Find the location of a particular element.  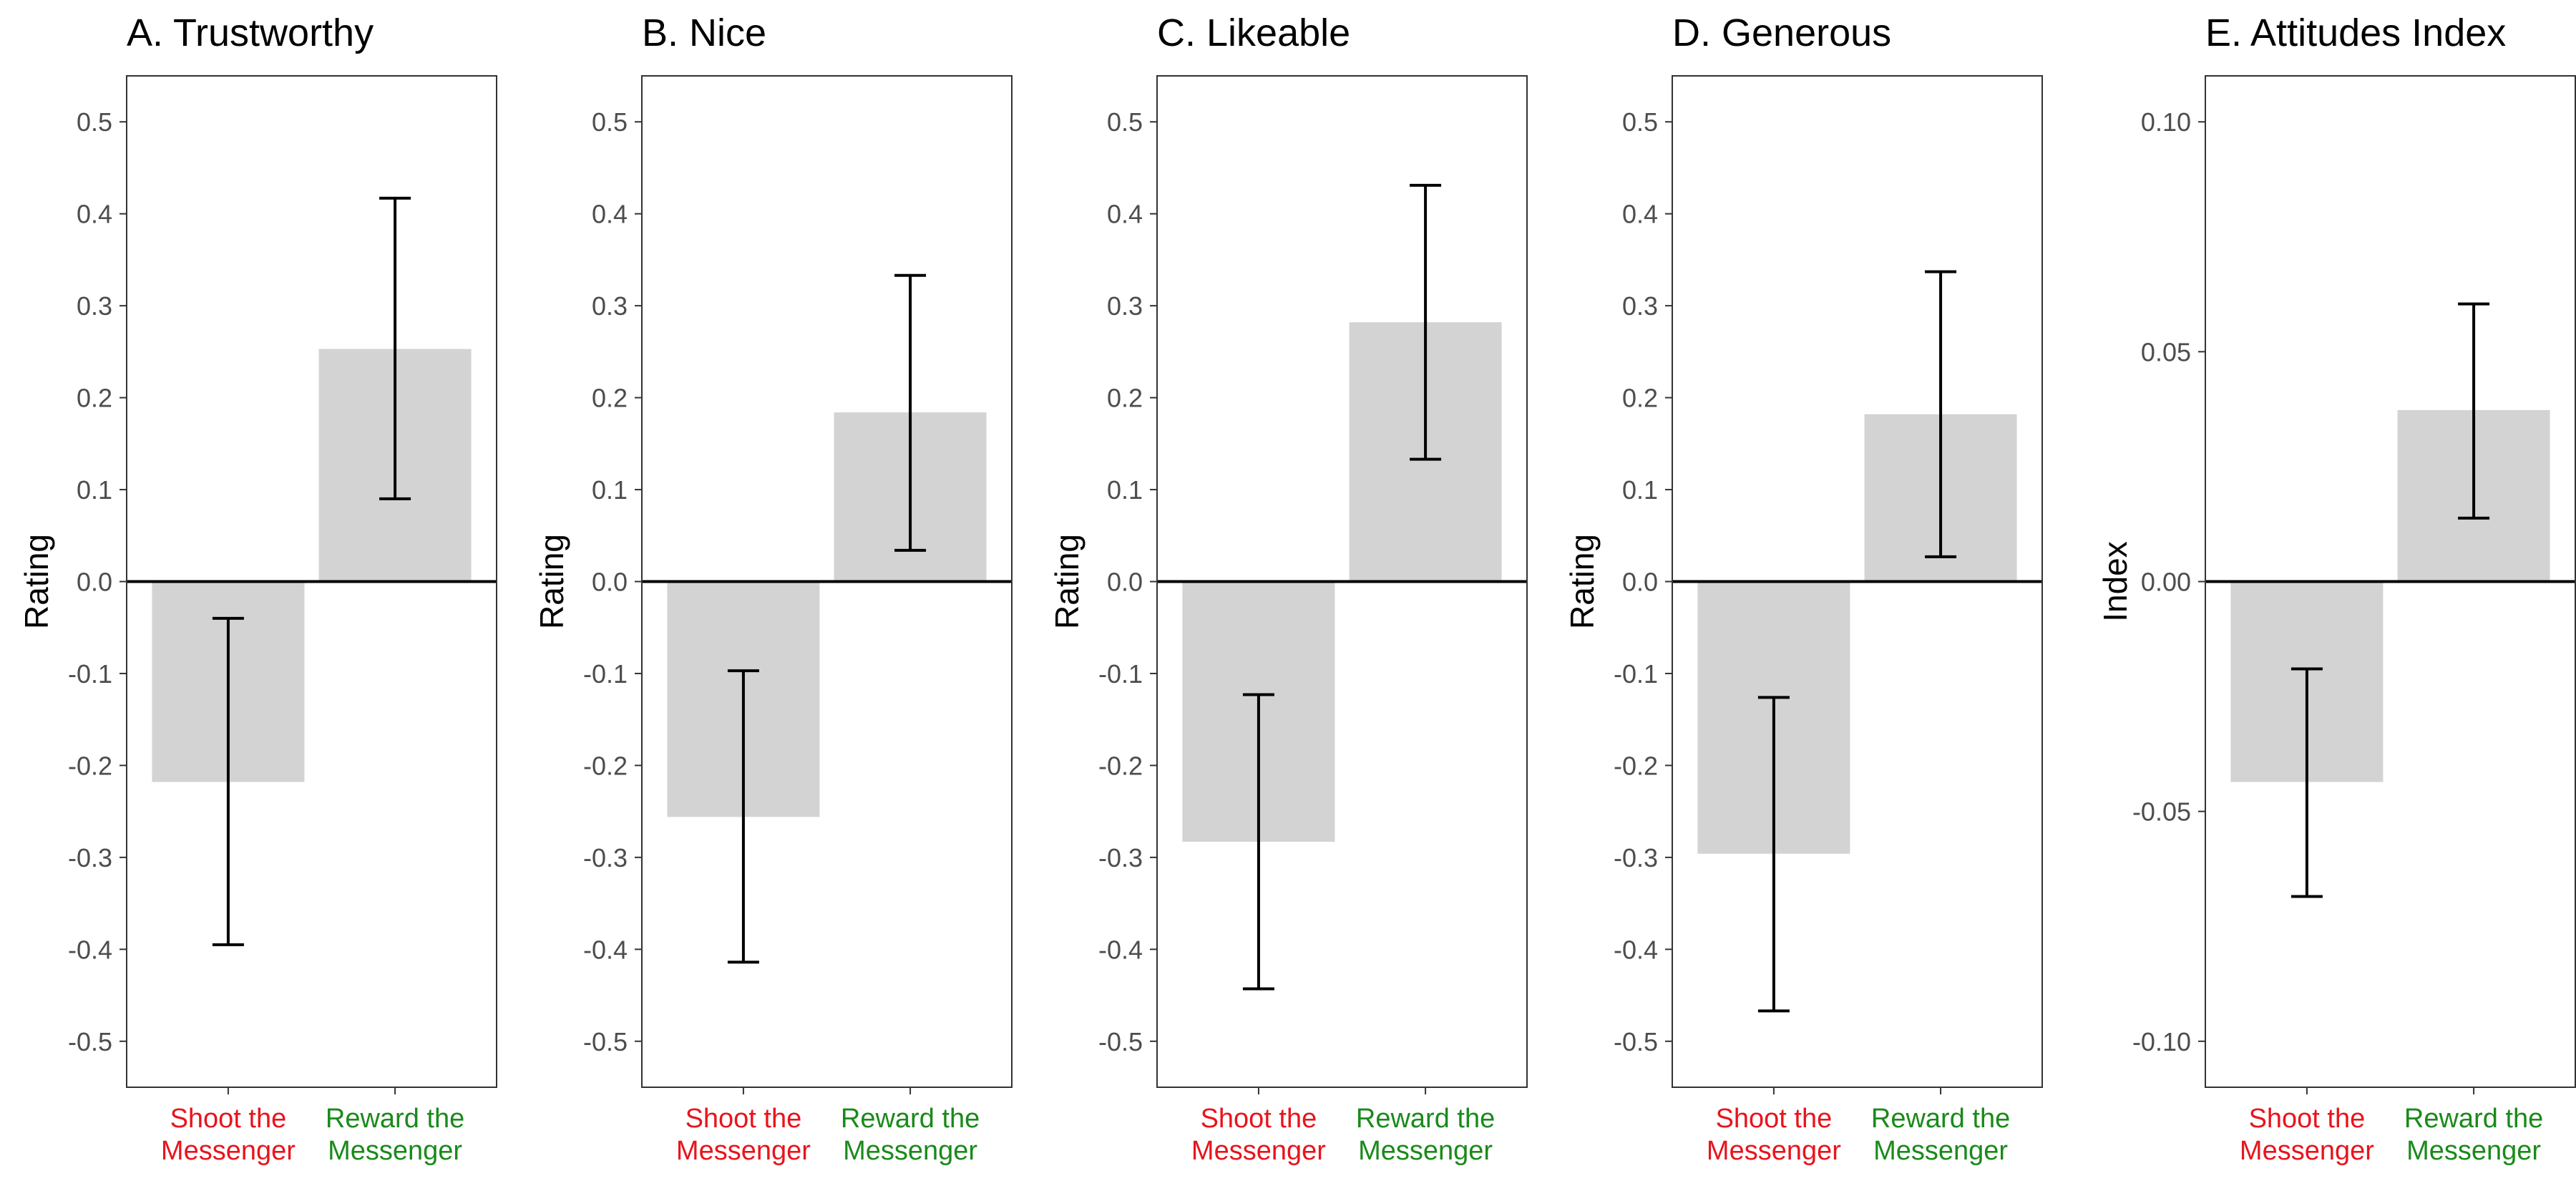

y-axis-label: Index is located at coordinates (2115, 581).